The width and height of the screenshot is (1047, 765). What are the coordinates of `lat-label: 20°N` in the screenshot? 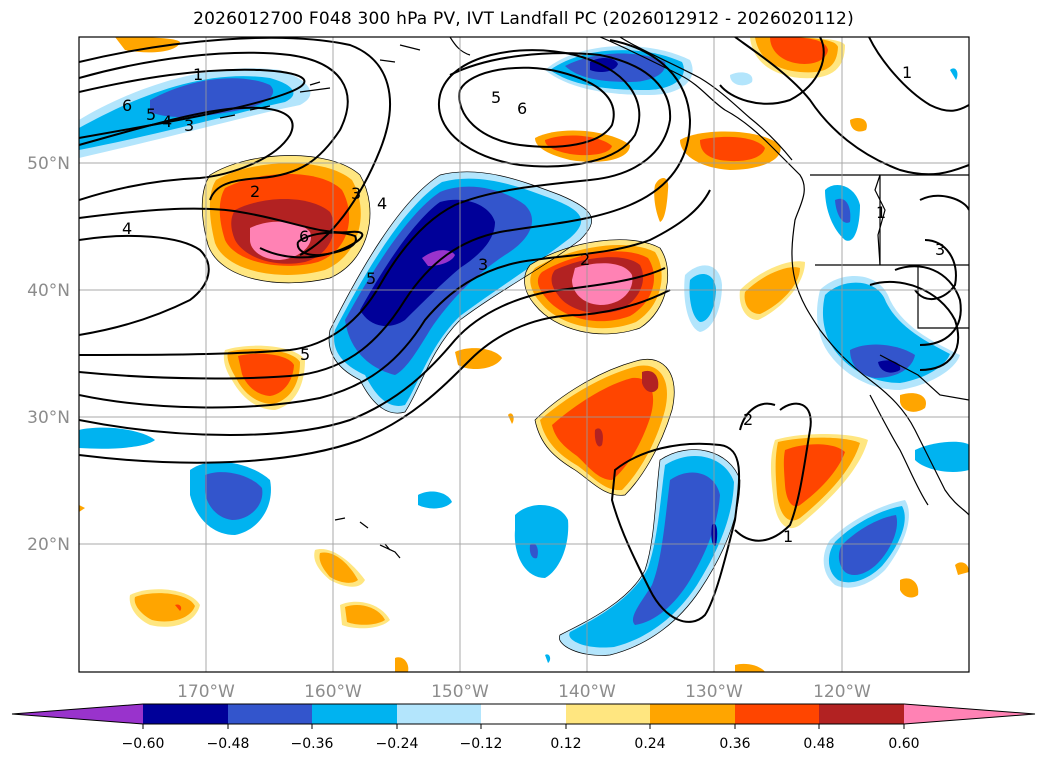 It's located at (48, 545).